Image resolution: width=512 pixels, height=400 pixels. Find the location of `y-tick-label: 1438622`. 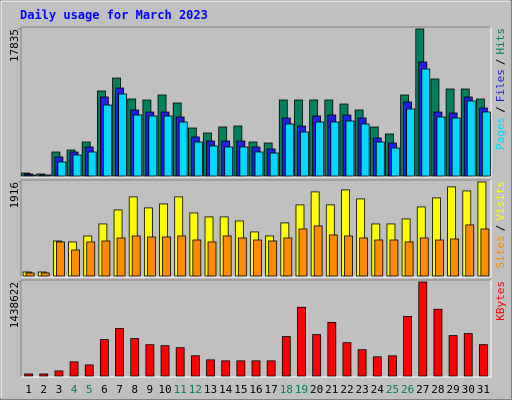

y-tick-label: 1438622 is located at coordinates (14, 305).